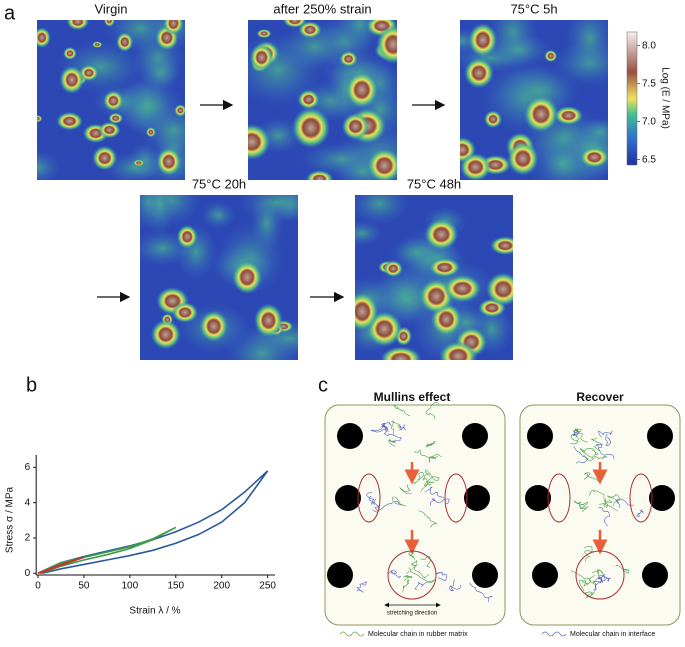 Image resolution: width=685 pixels, height=647 pixels. What do you see at coordinates (533, 8) in the screenshot?
I see `map-title: 75°C 5h` at bounding box center [533, 8].